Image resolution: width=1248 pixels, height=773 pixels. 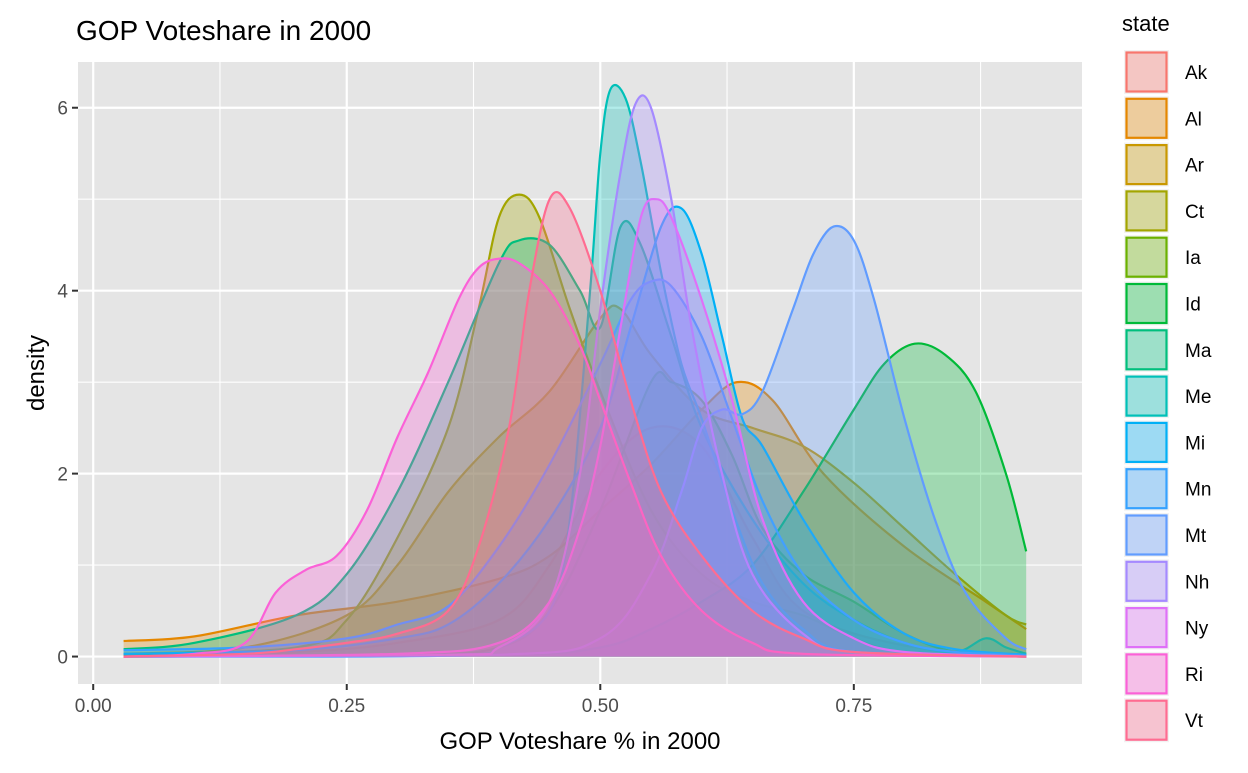 What do you see at coordinates (93, 706) in the screenshot?
I see `x-tick-label: 0.00` at bounding box center [93, 706].